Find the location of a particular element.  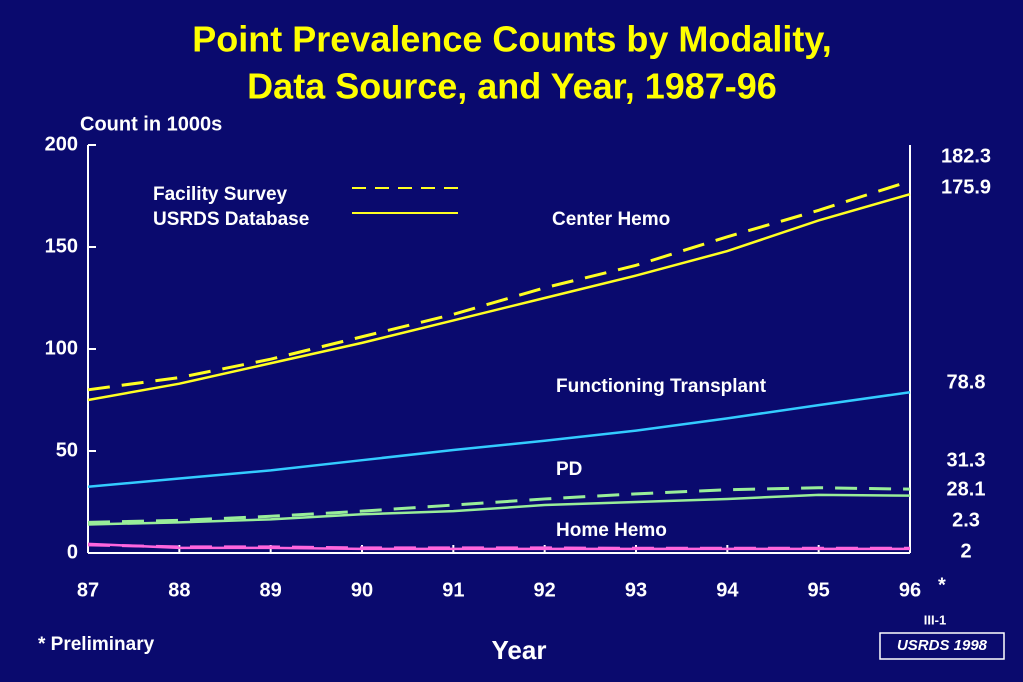

legend-label: USRDS Database is located at coordinates (231, 219).